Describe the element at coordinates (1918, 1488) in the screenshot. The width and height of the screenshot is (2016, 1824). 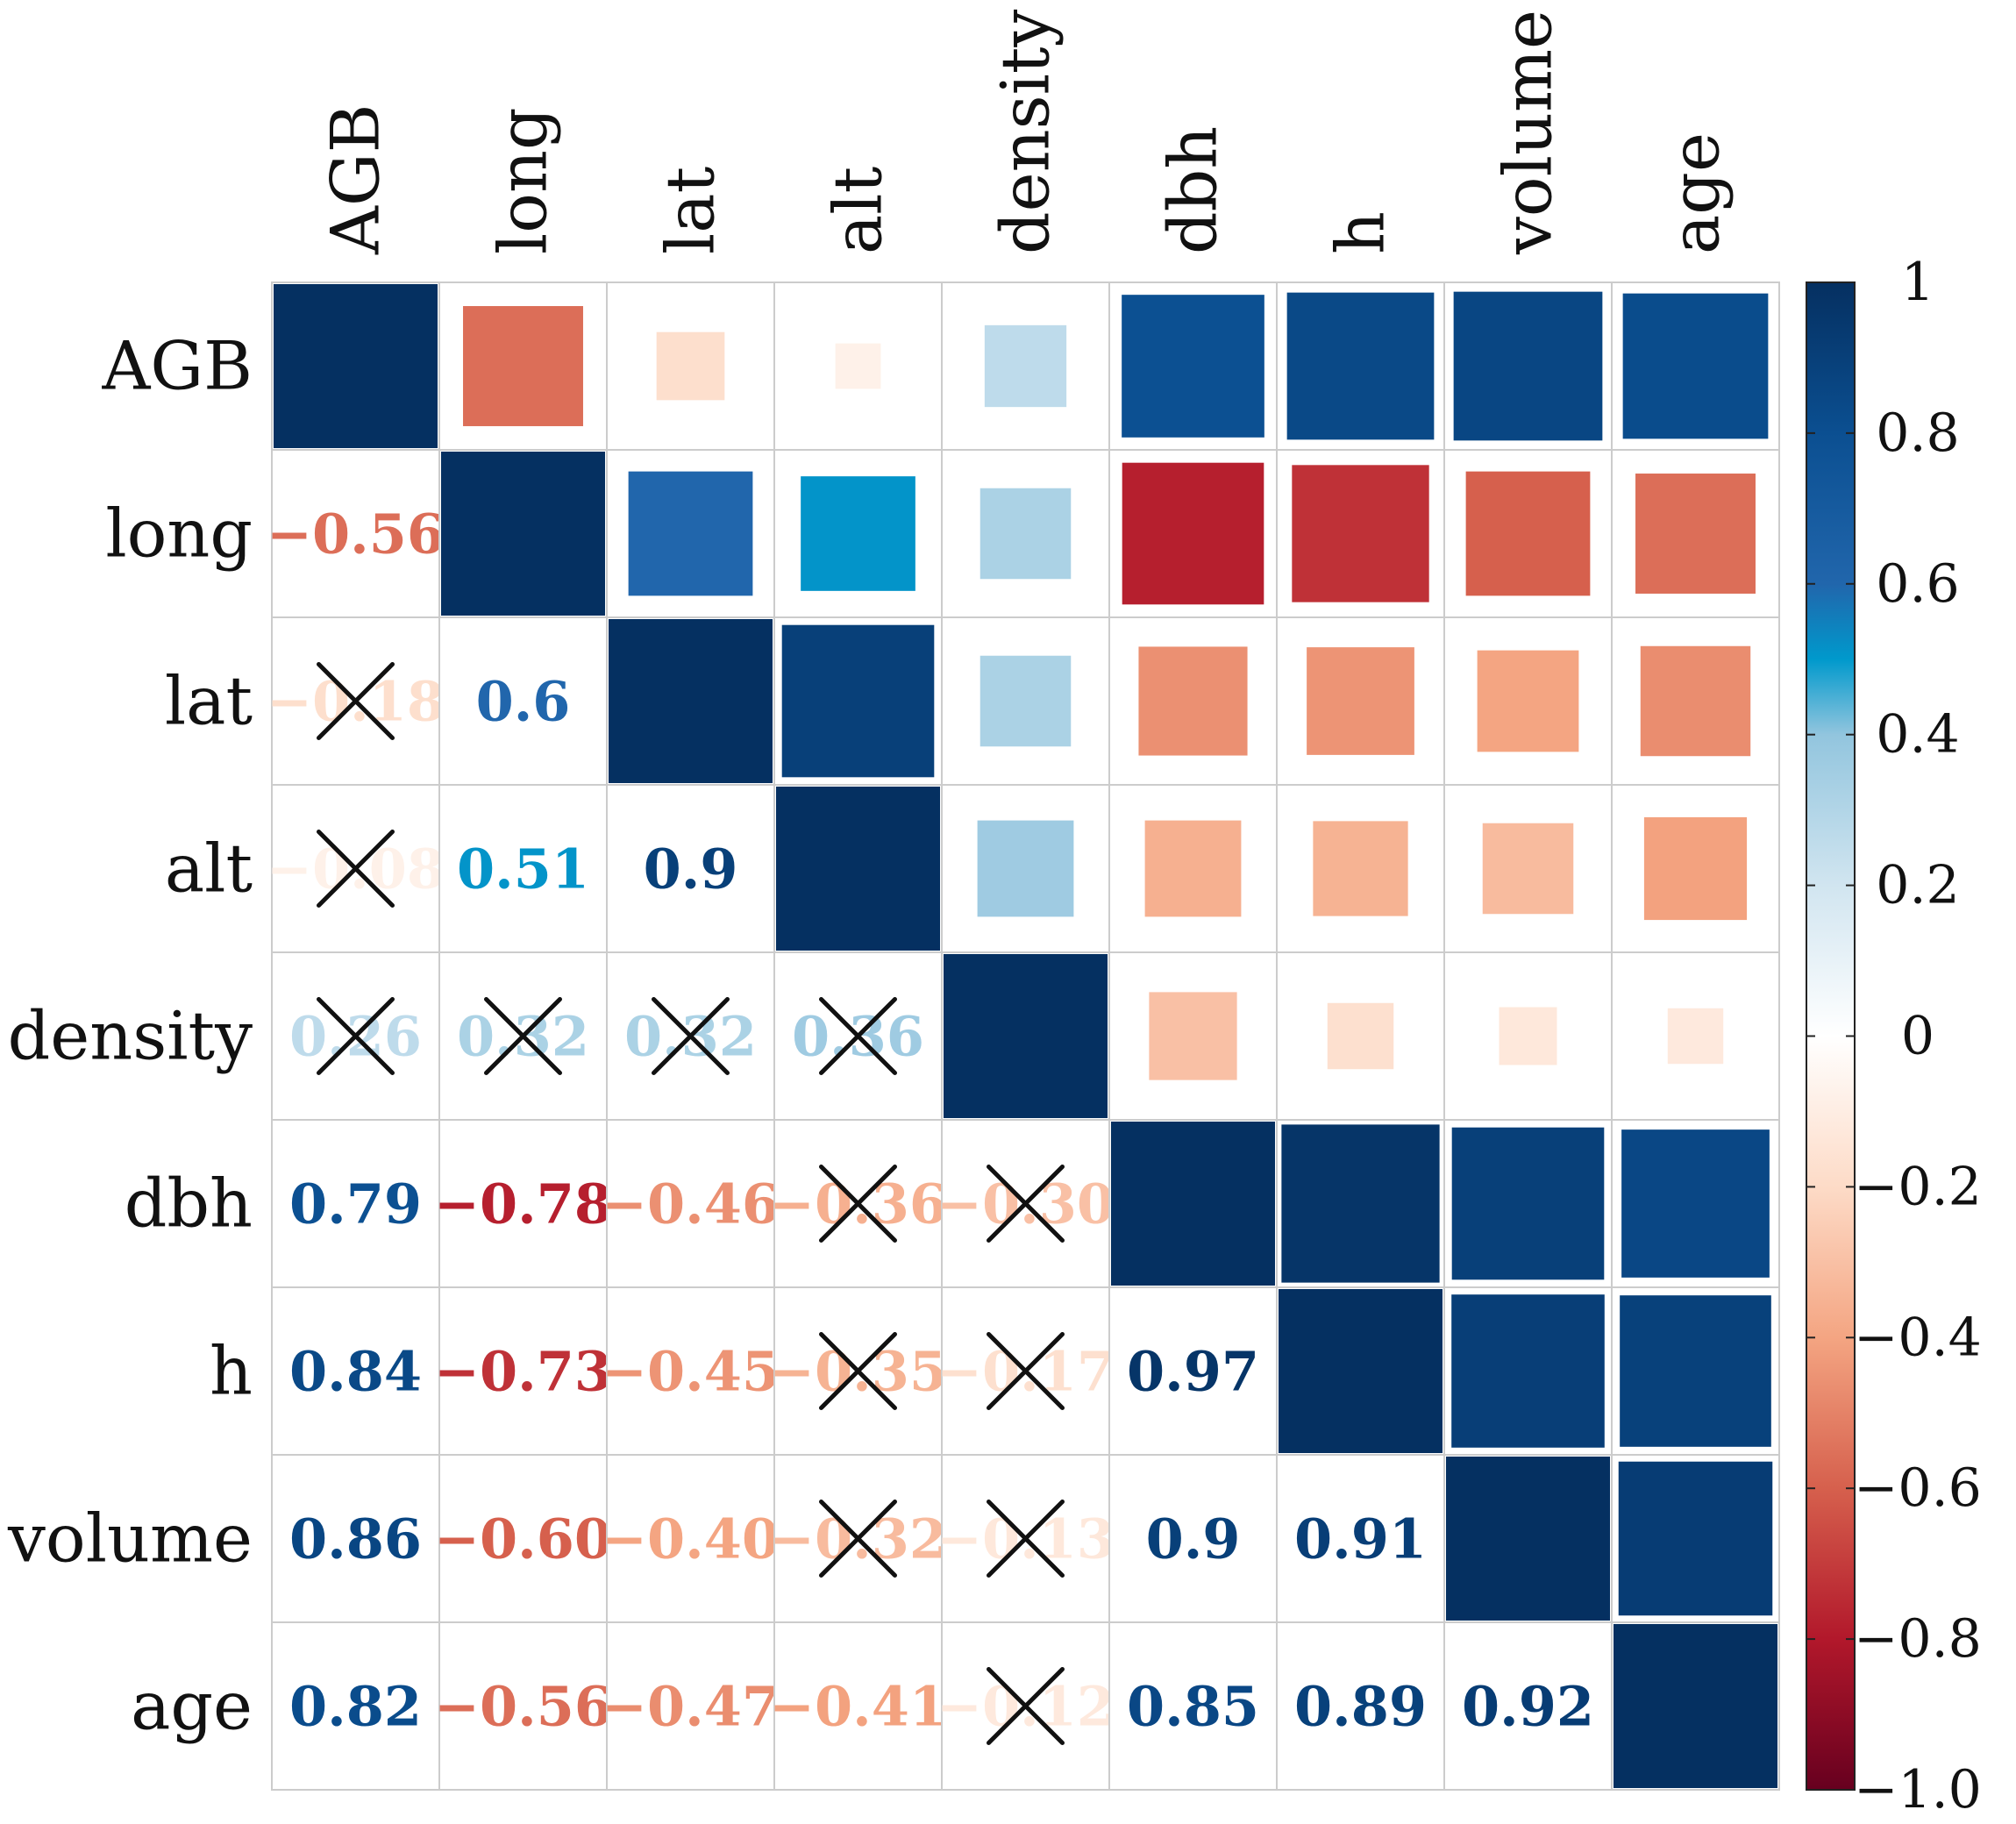
I see `colorbar-tick-label: −0.6` at that location.